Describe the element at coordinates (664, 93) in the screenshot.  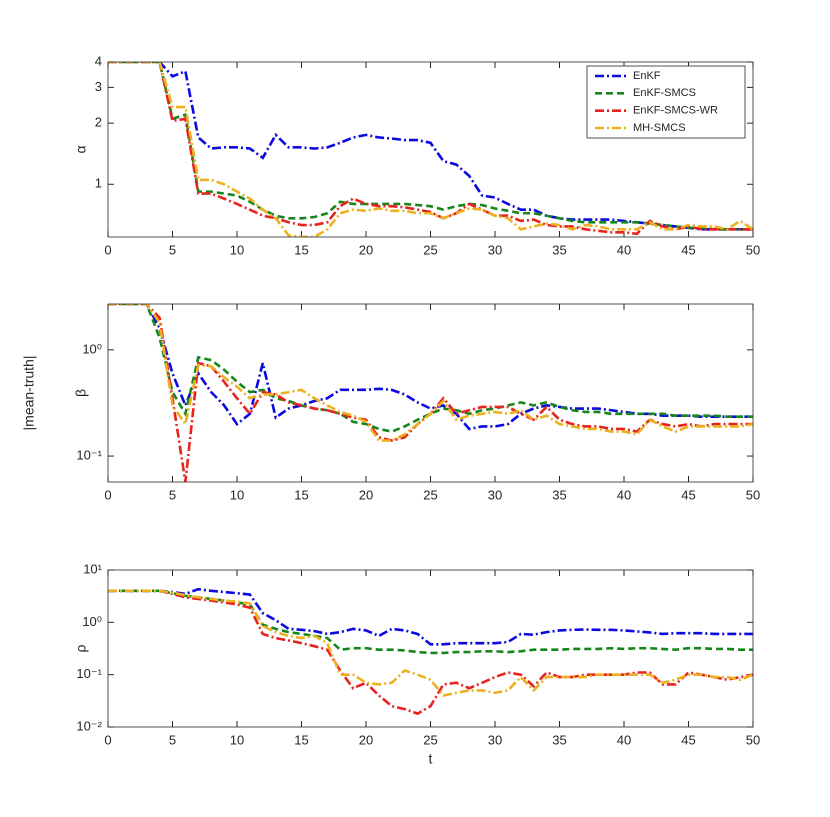
I see `legend-label: EnKF-SMCS` at that location.